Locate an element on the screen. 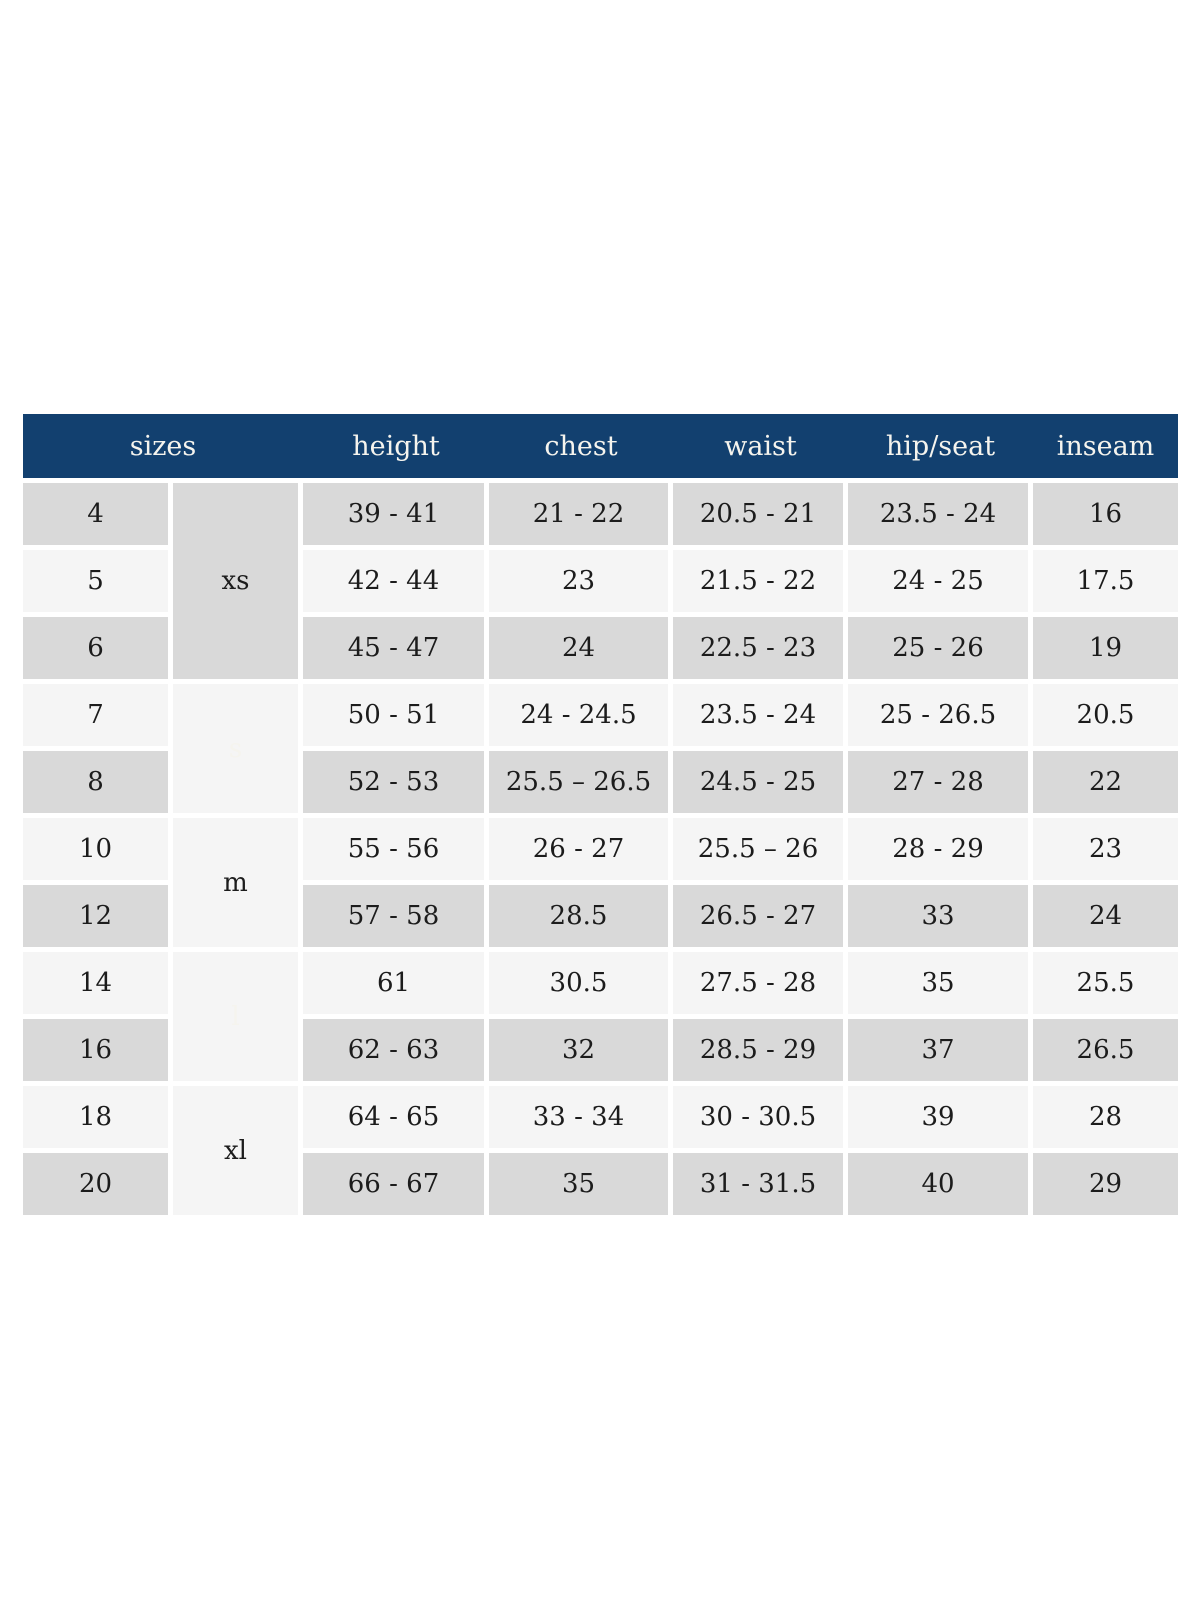 Image resolution: width=1200 pixels, height=1600 pixels. chest-cell: 21 - 22 is located at coordinates (581, 516).